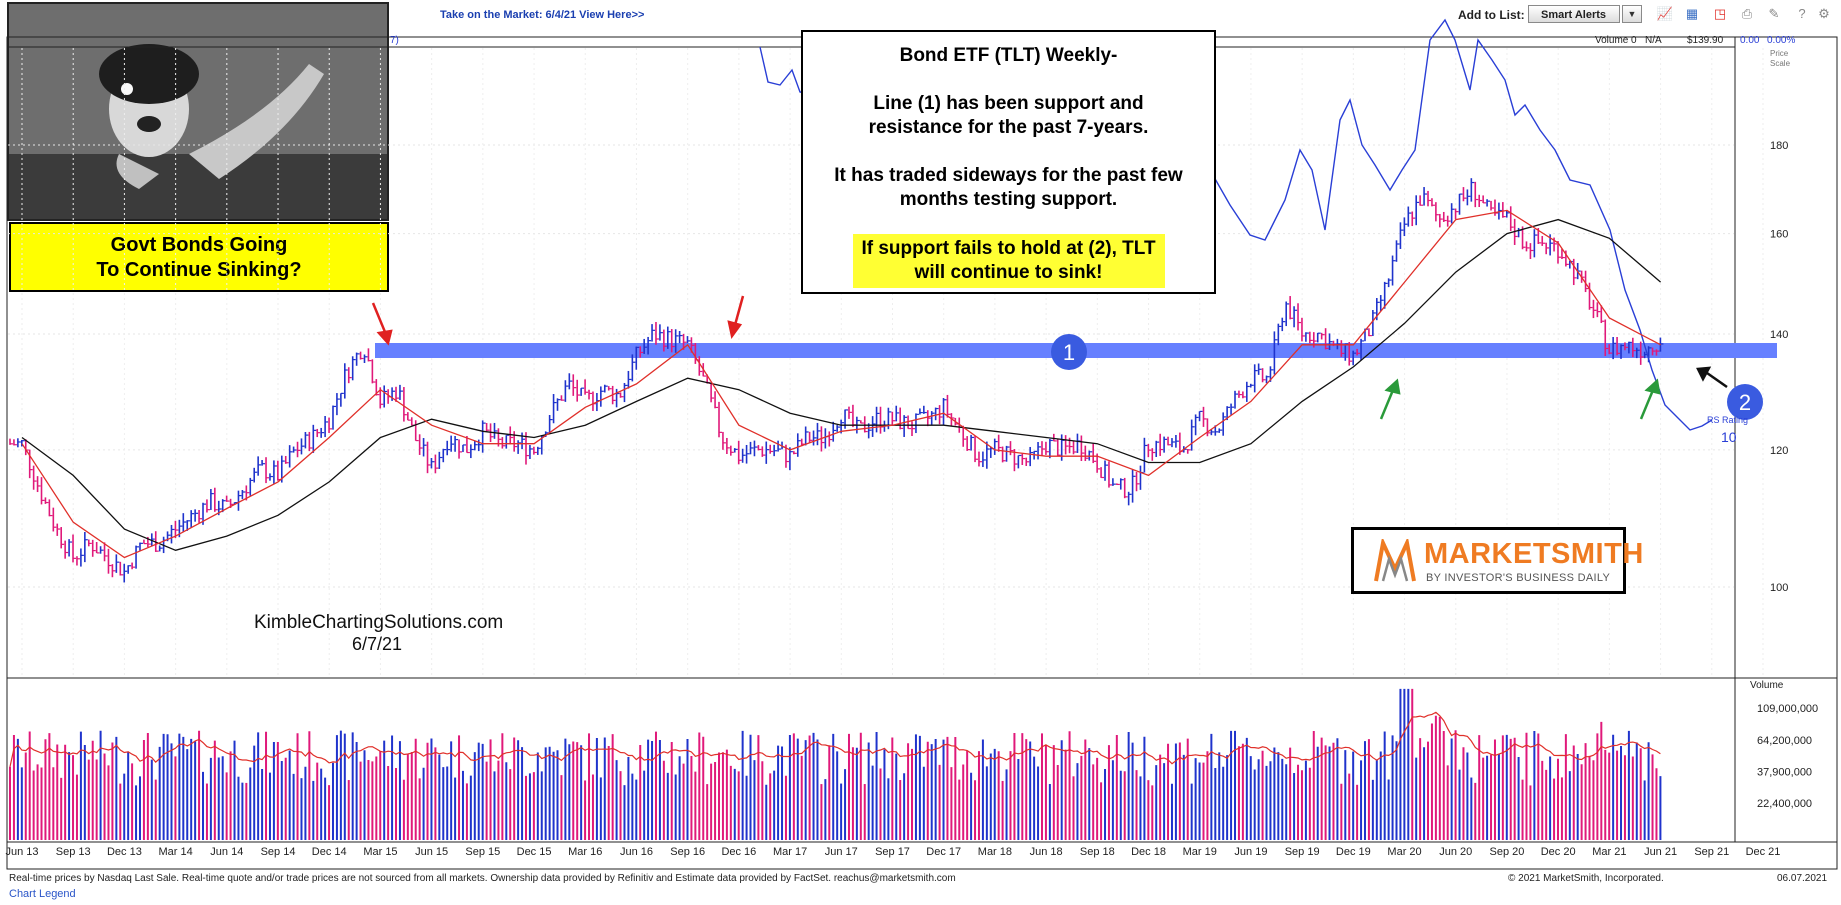 This screenshot has width=1841, height=905. What do you see at coordinates (636, 852) in the screenshot?
I see `x-tick-label: Jun 16` at bounding box center [636, 852].